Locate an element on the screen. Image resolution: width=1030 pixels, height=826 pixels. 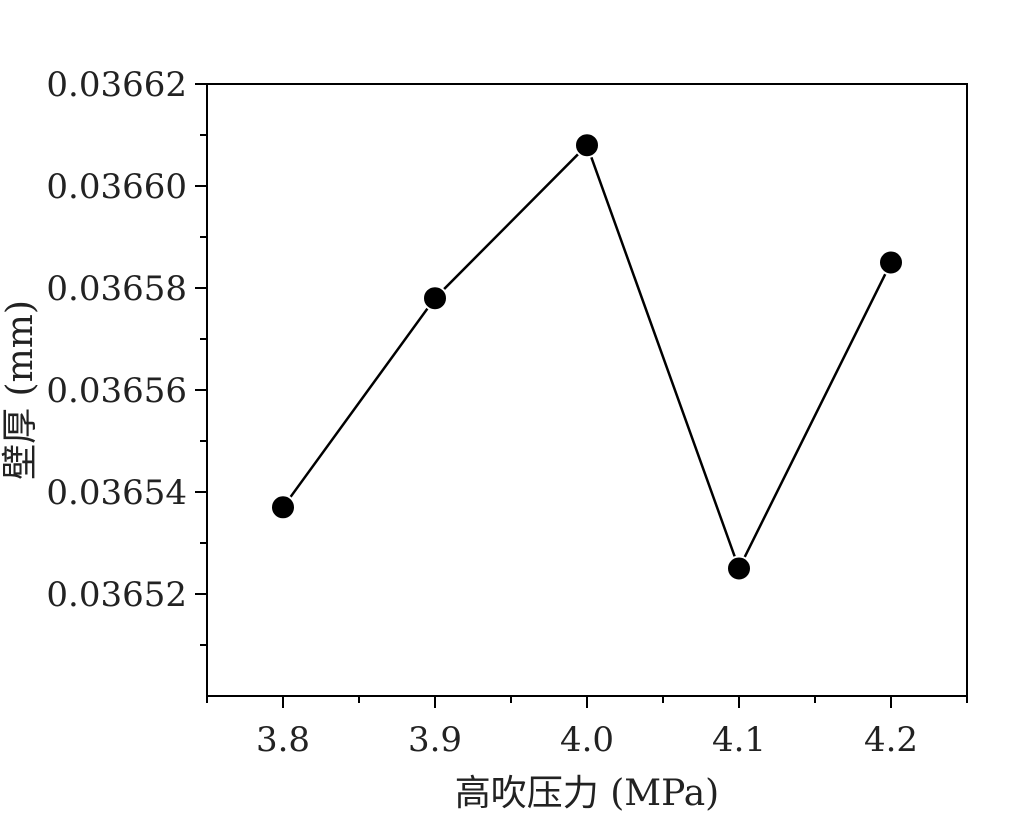
y-tick-label: 0.03656 is located at coordinates (116, 391).